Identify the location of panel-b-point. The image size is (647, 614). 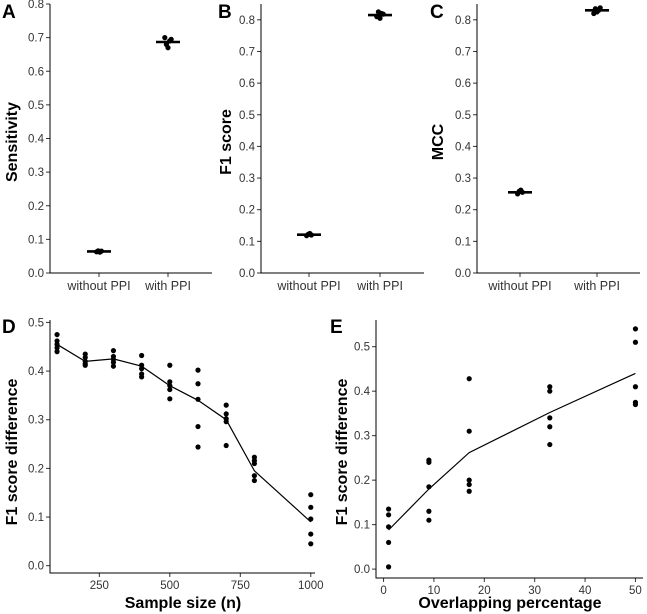
(380, 18).